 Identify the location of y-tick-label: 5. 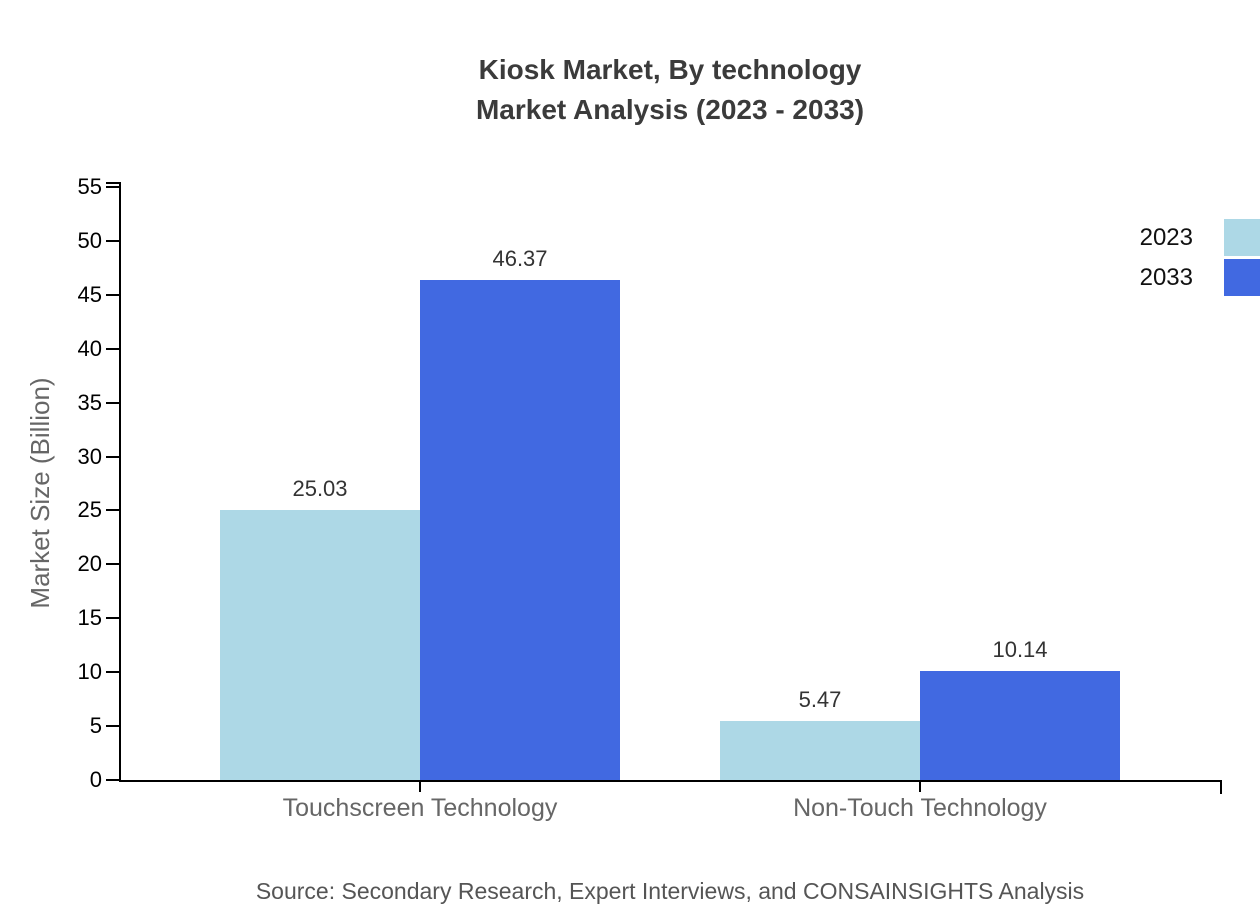
(95, 726).